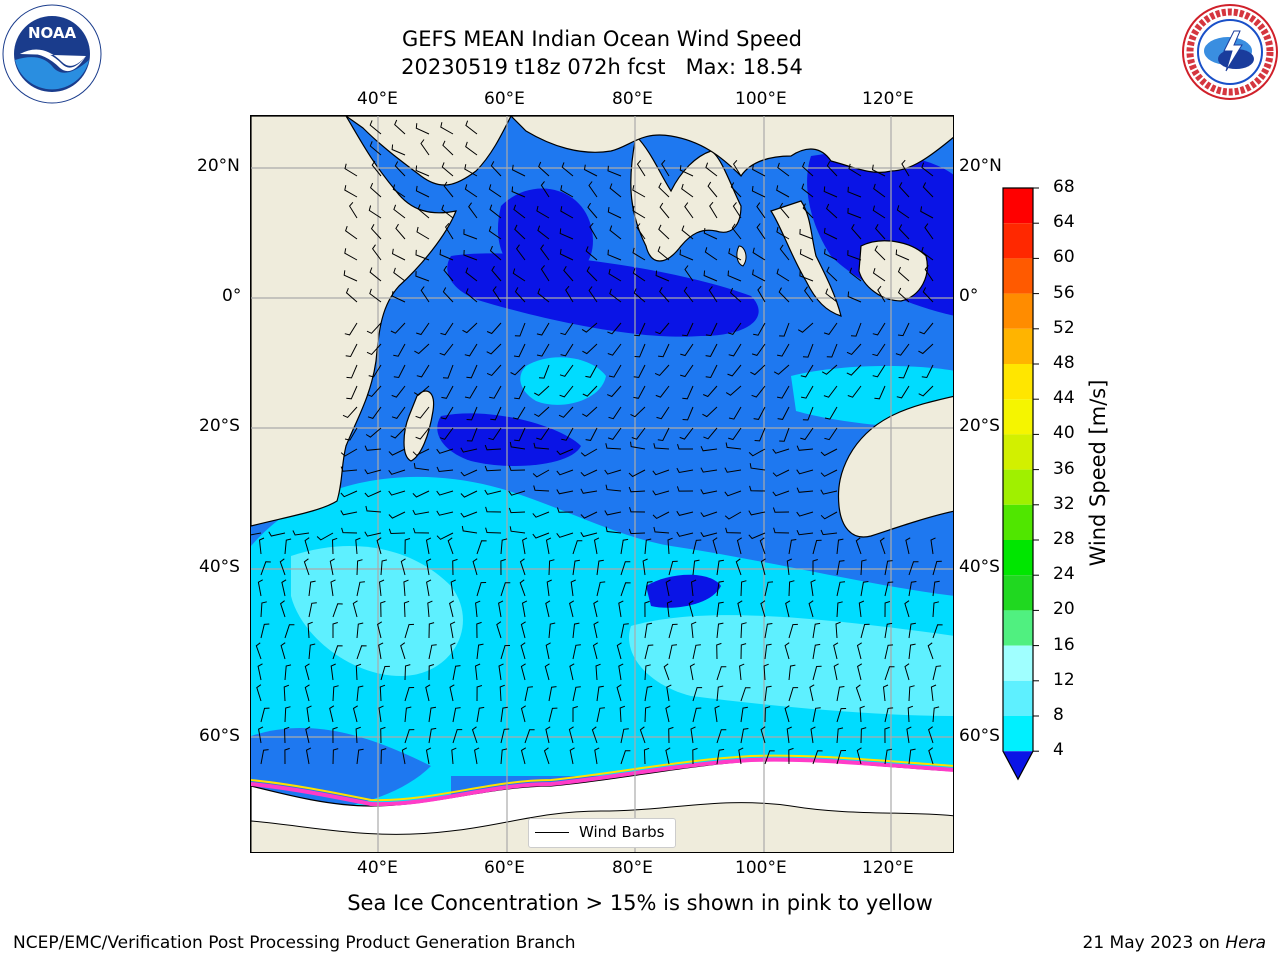 This screenshot has width=1280, height=960. What do you see at coordinates (504, 99) in the screenshot?
I see `top-x-tick-60E: 60°E` at bounding box center [504, 99].